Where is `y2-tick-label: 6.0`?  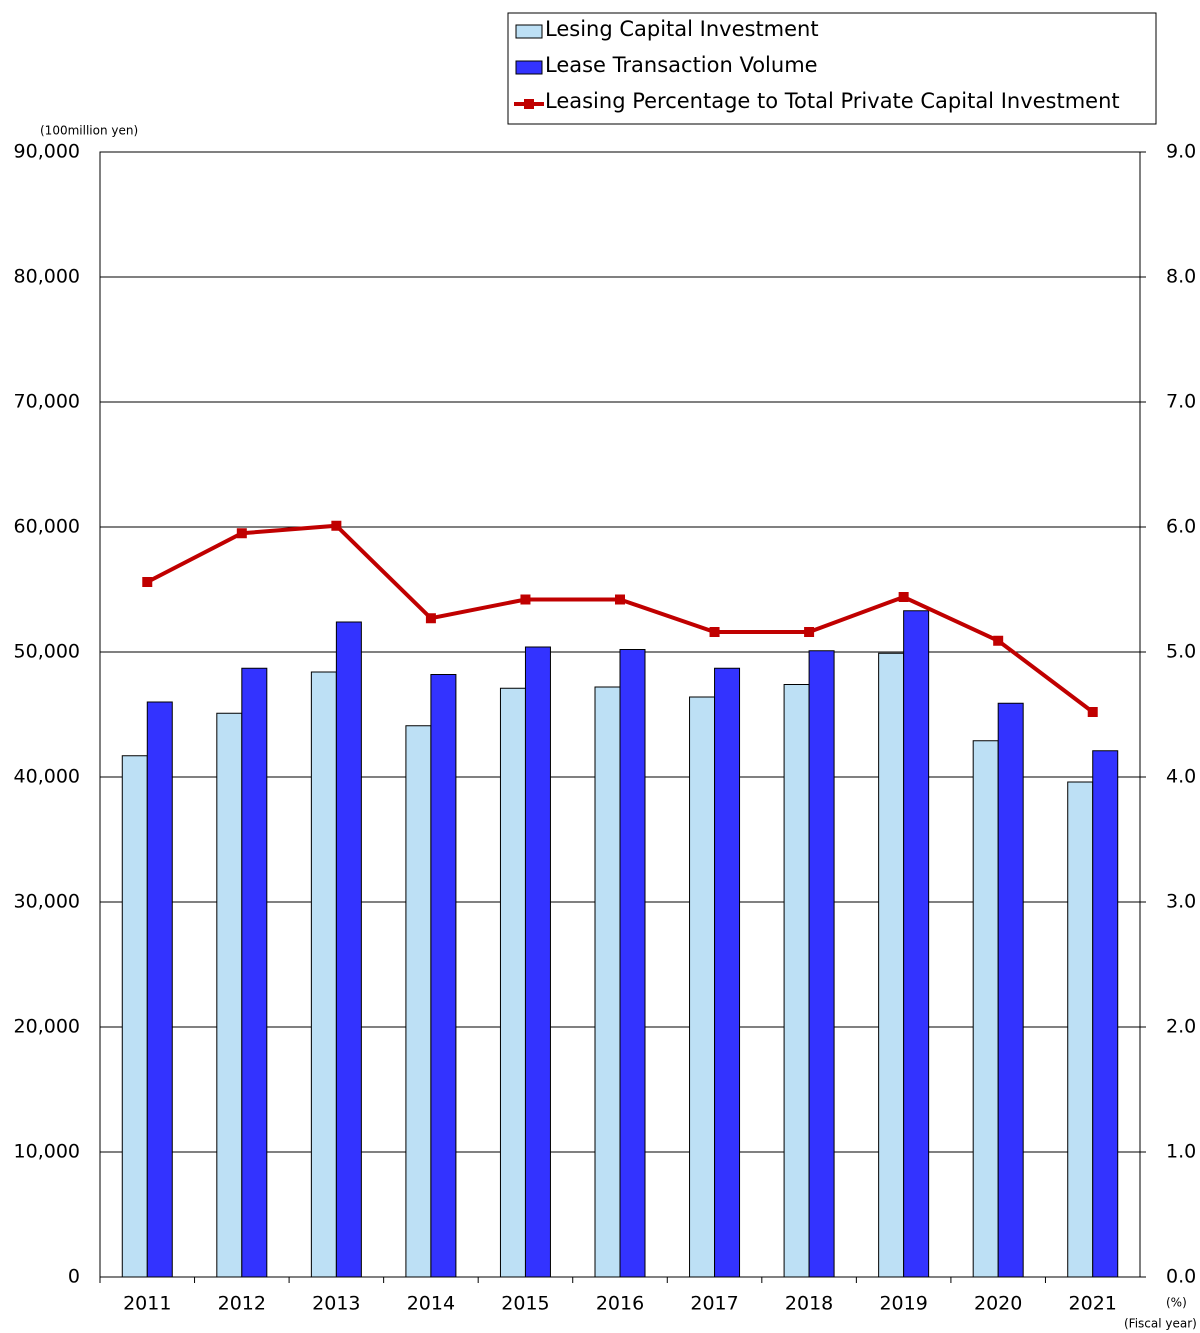
y2-tick-label: 6.0 is located at coordinates (1181, 527).